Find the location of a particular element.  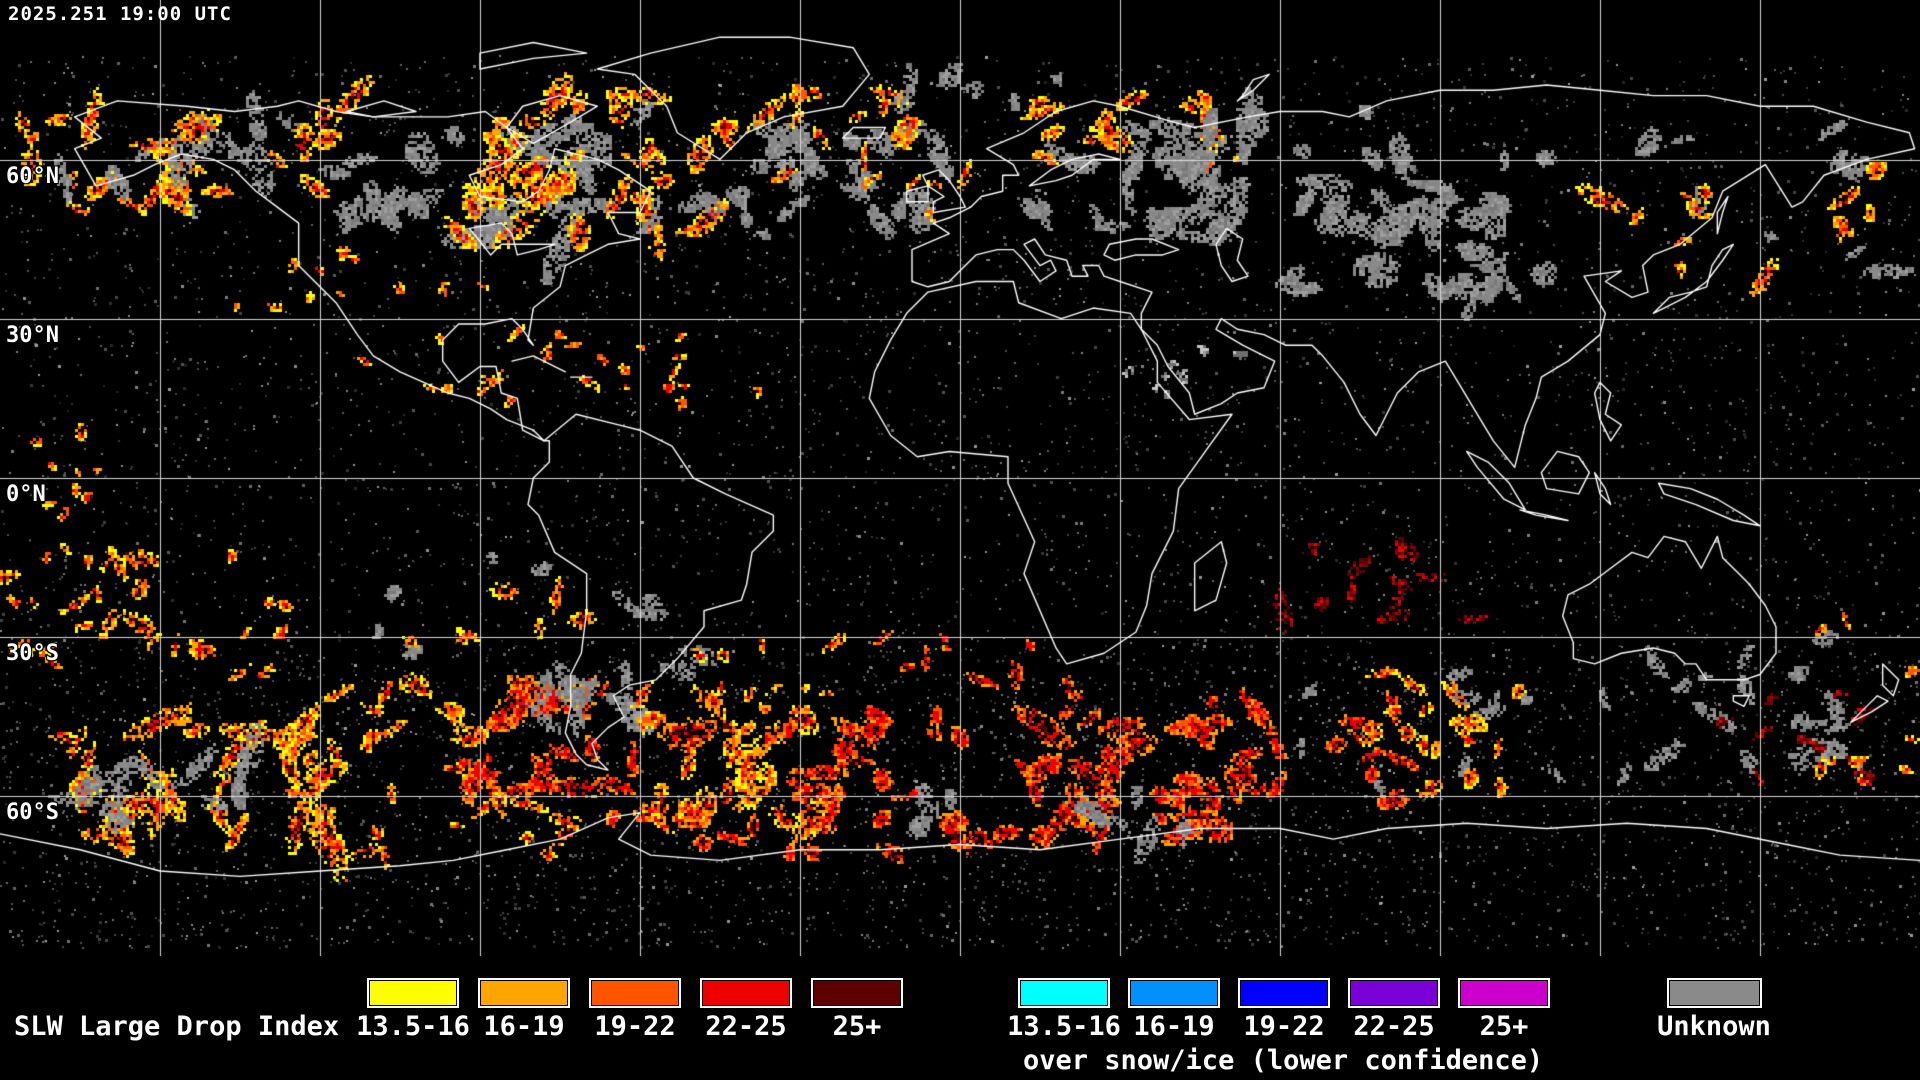

legend-unknown-swatch is located at coordinates (1714, 993).